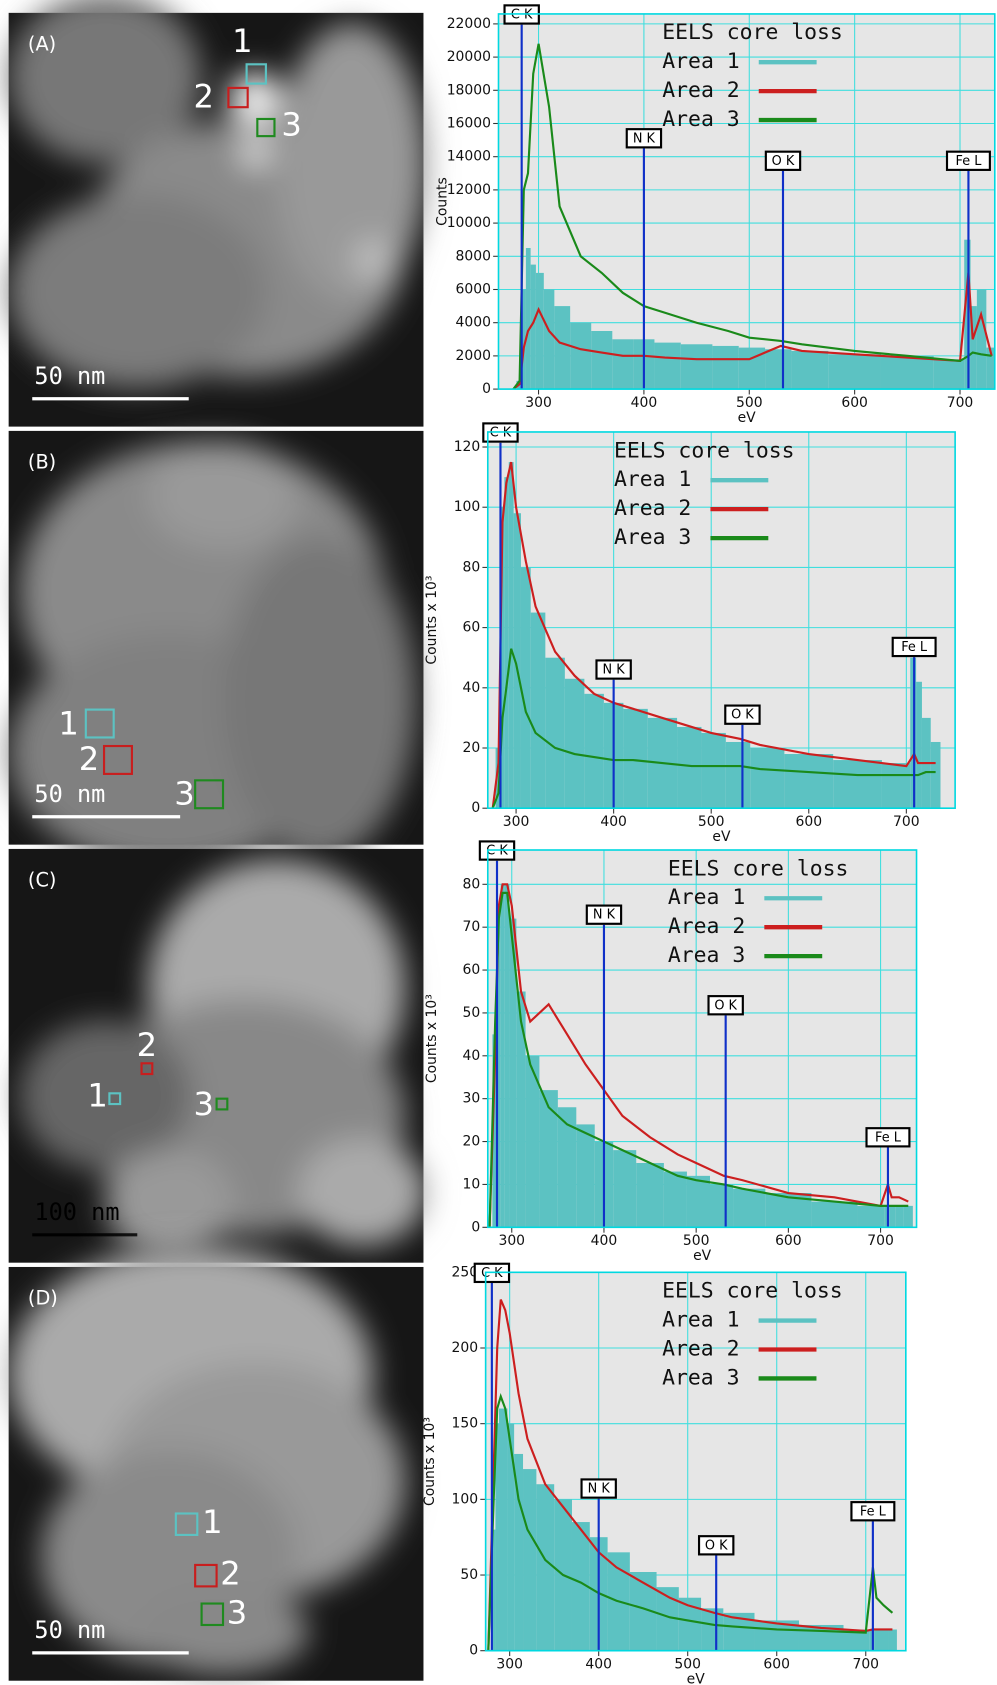 The width and height of the screenshot is (997, 1685). What do you see at coordinates (467, 507) in the screenshot?
I see `y-tick-label: 100` at bounding box center [467, 507].